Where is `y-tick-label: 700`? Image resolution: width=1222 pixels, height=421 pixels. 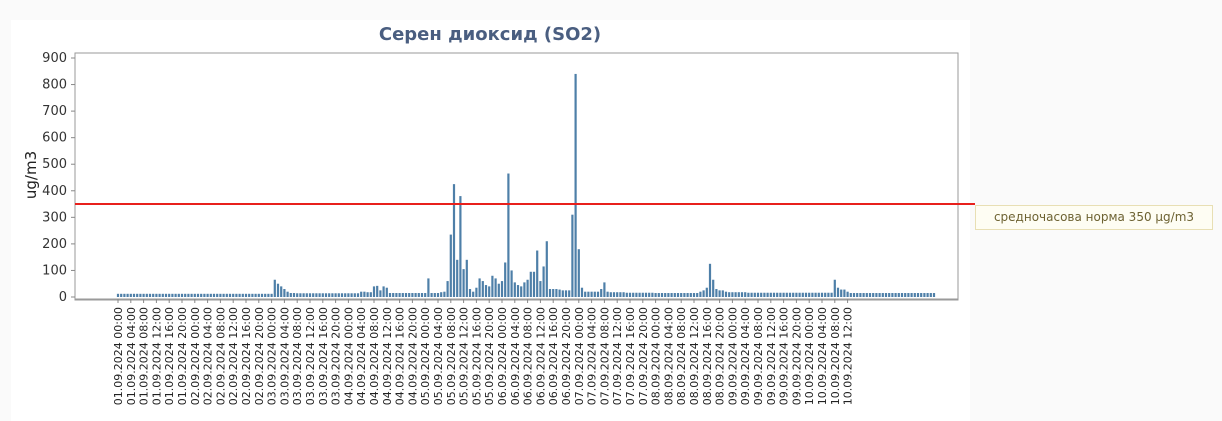 y-tick-label: 700 is located at coordinates (54, 111).